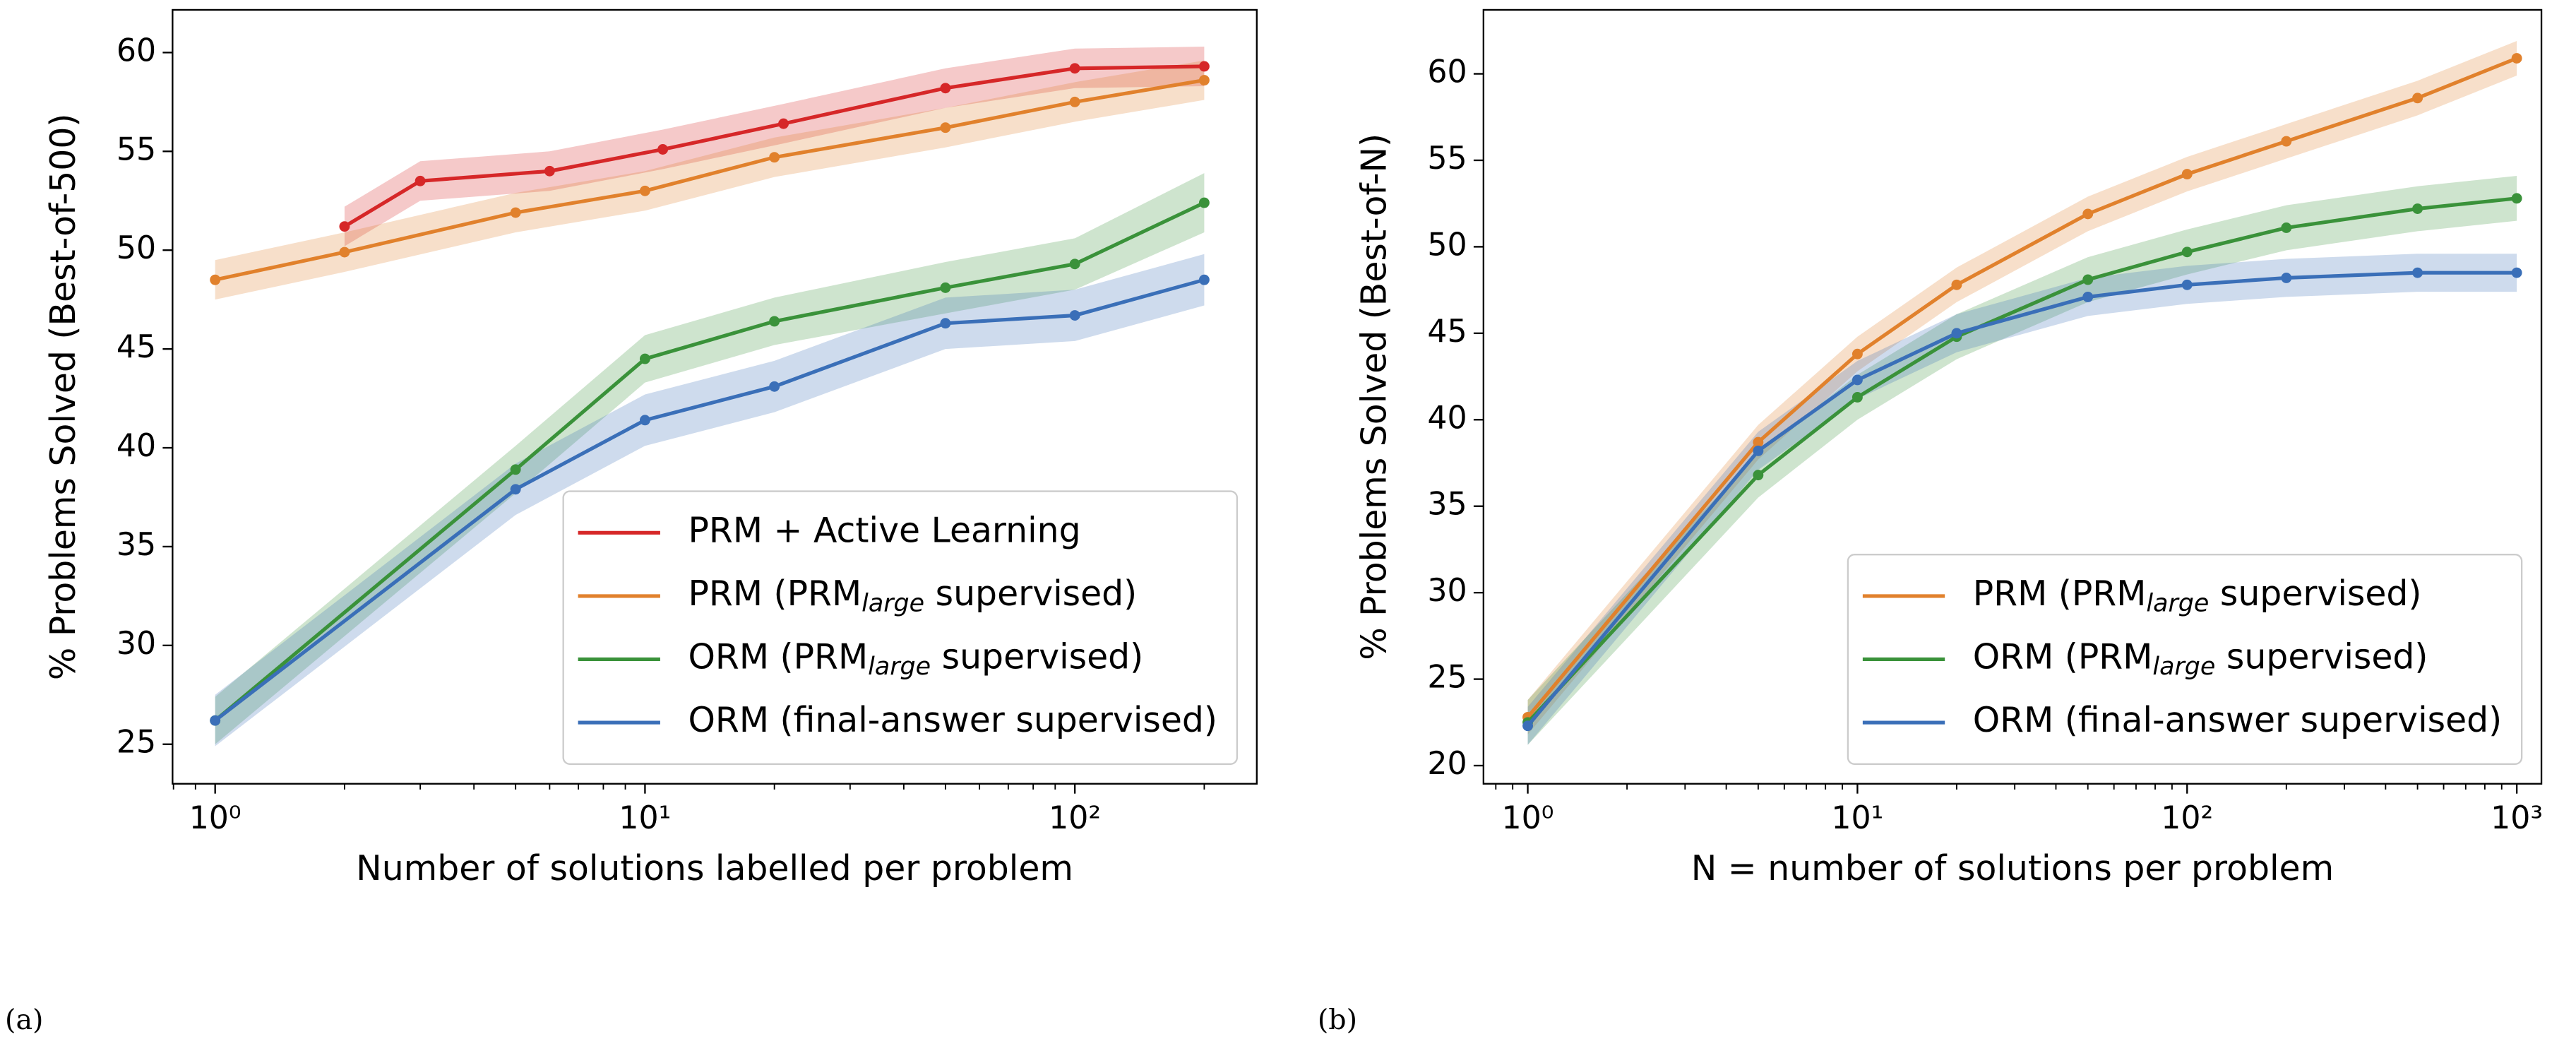  I want to click on y-axis-label: % Problems Solved (Best-of-N), so click(1374, 397).